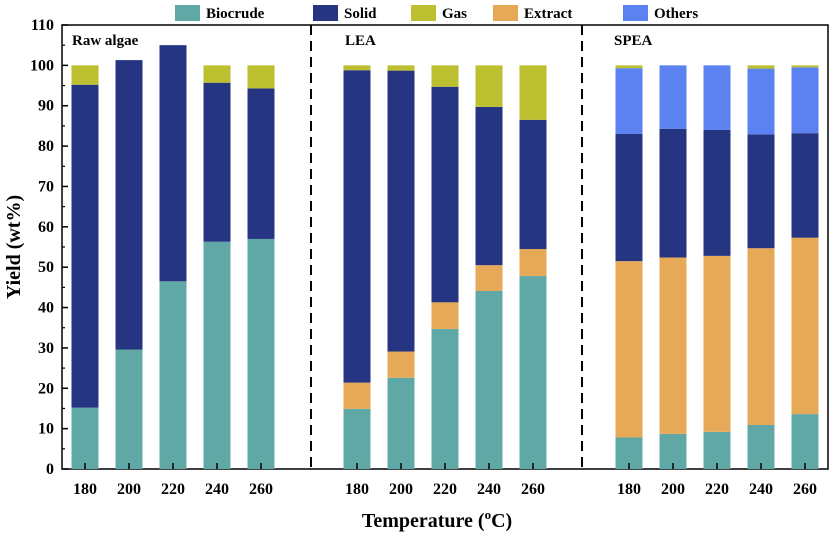  Describe the element at coordinates (437, 519) in the screenshot. I see `x-axis-title: Temperature (oC)` at that location.